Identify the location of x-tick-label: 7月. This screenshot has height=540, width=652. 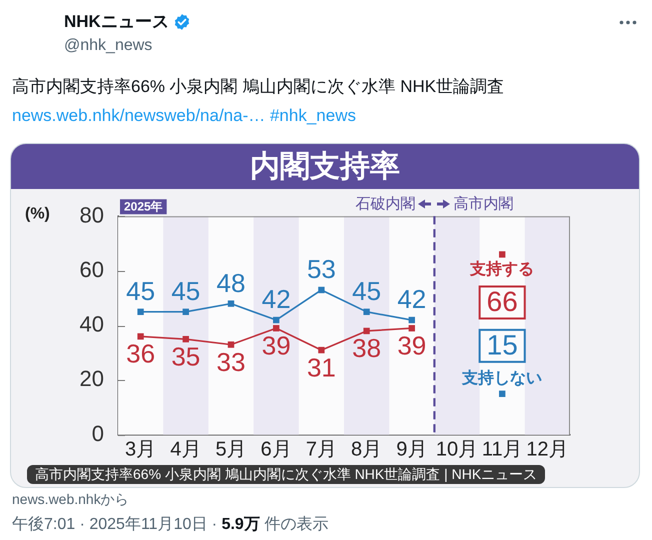
(321, 449).